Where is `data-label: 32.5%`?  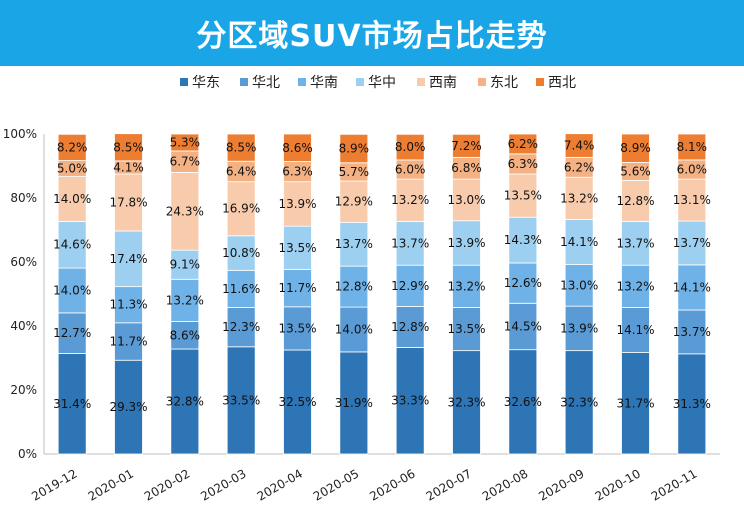
data-label: 32.5% is located at coordinates (297, 402).